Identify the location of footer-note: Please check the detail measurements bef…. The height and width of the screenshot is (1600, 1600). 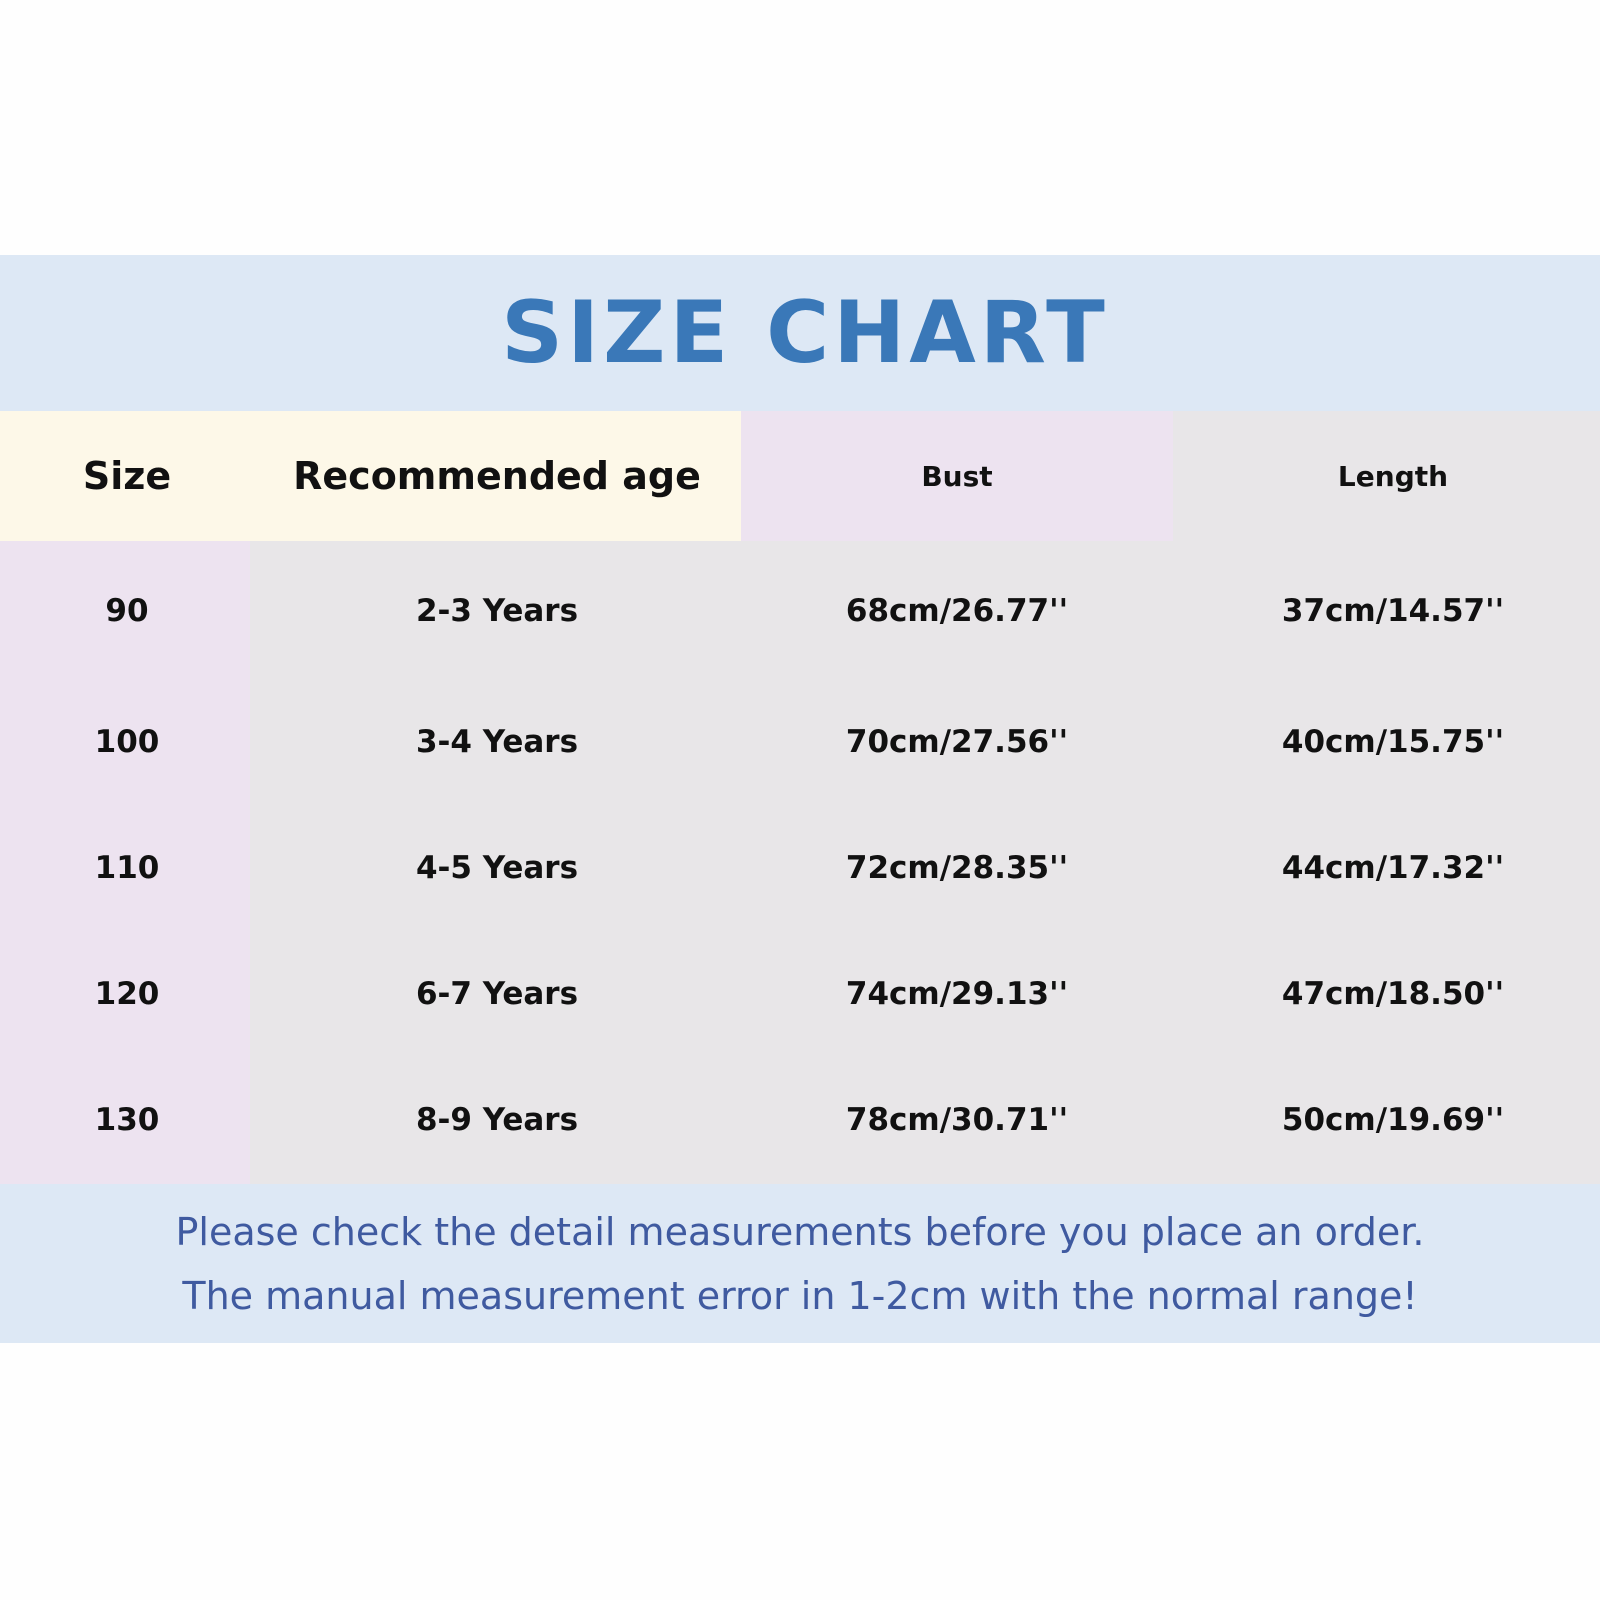
(800, 1263).